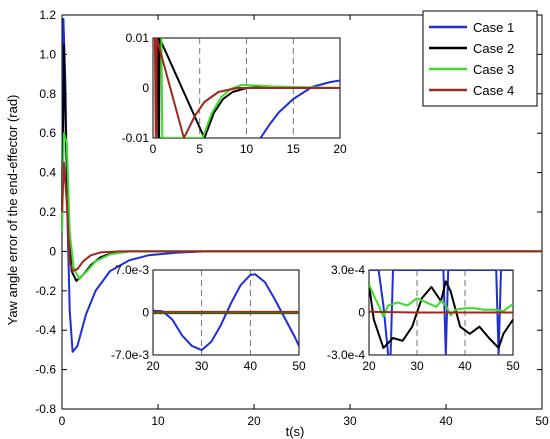  What do you see at coordinates (52, 251) in the screenshot?
I see `y-tick-label: 0` at bounding box center [52, 251].